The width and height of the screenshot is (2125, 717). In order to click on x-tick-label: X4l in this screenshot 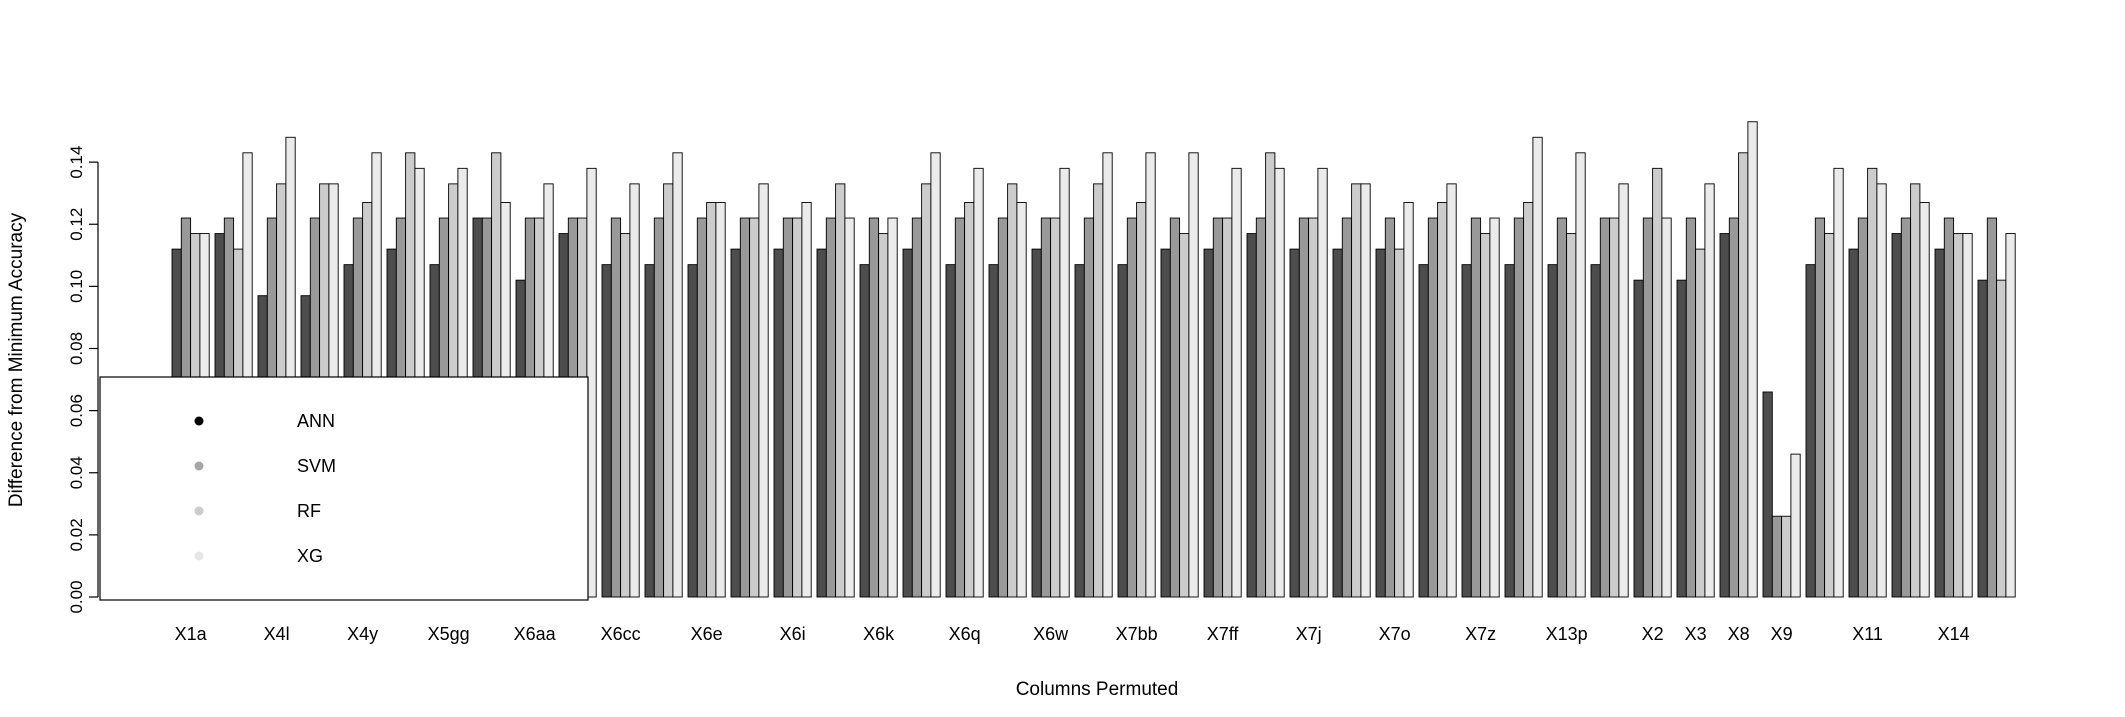, I will do `click(277, 634)`.